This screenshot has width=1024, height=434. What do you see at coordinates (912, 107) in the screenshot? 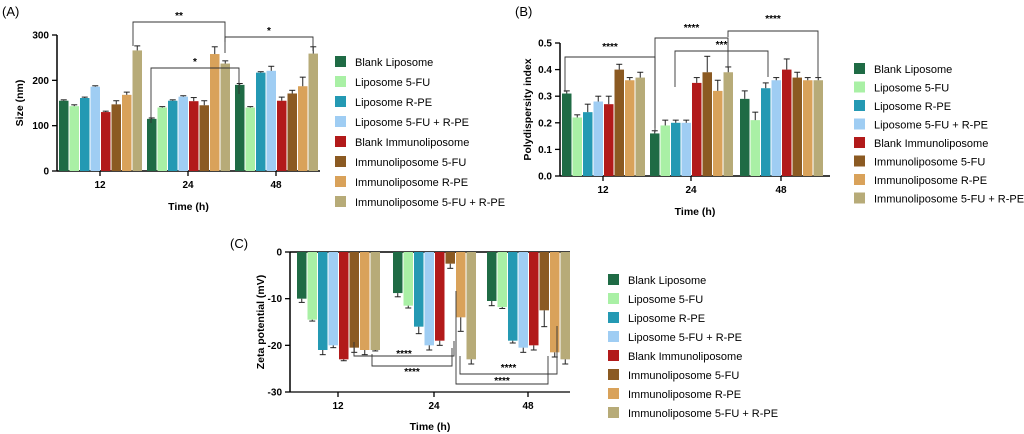
I see `legend-label: Liposome R-PE` at bounding box center [912, 107].